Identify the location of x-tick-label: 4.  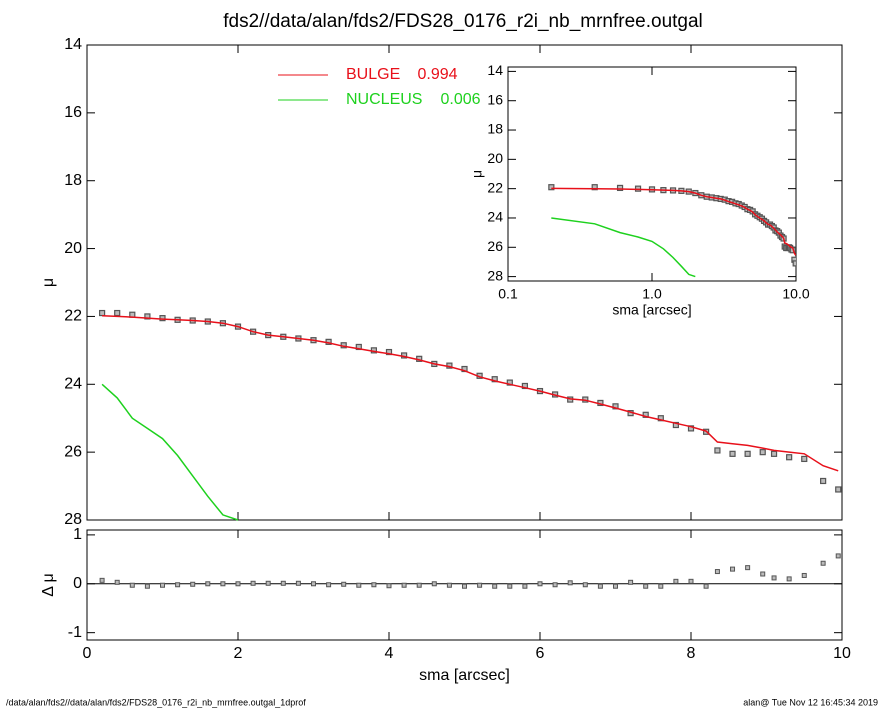
(389, 653).